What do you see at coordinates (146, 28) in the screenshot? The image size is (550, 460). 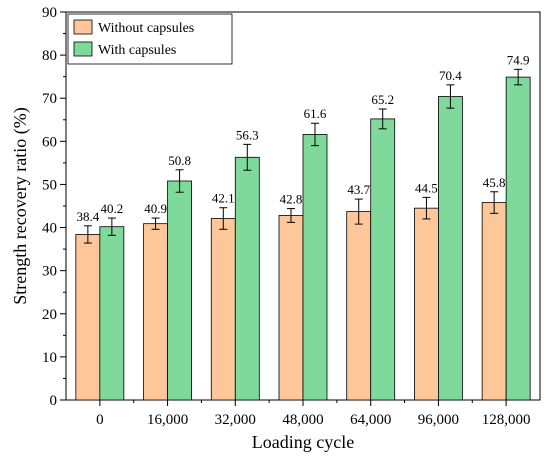 I see `legend-label-without-capsules: Without capsules` at bounding box center [146, 28].